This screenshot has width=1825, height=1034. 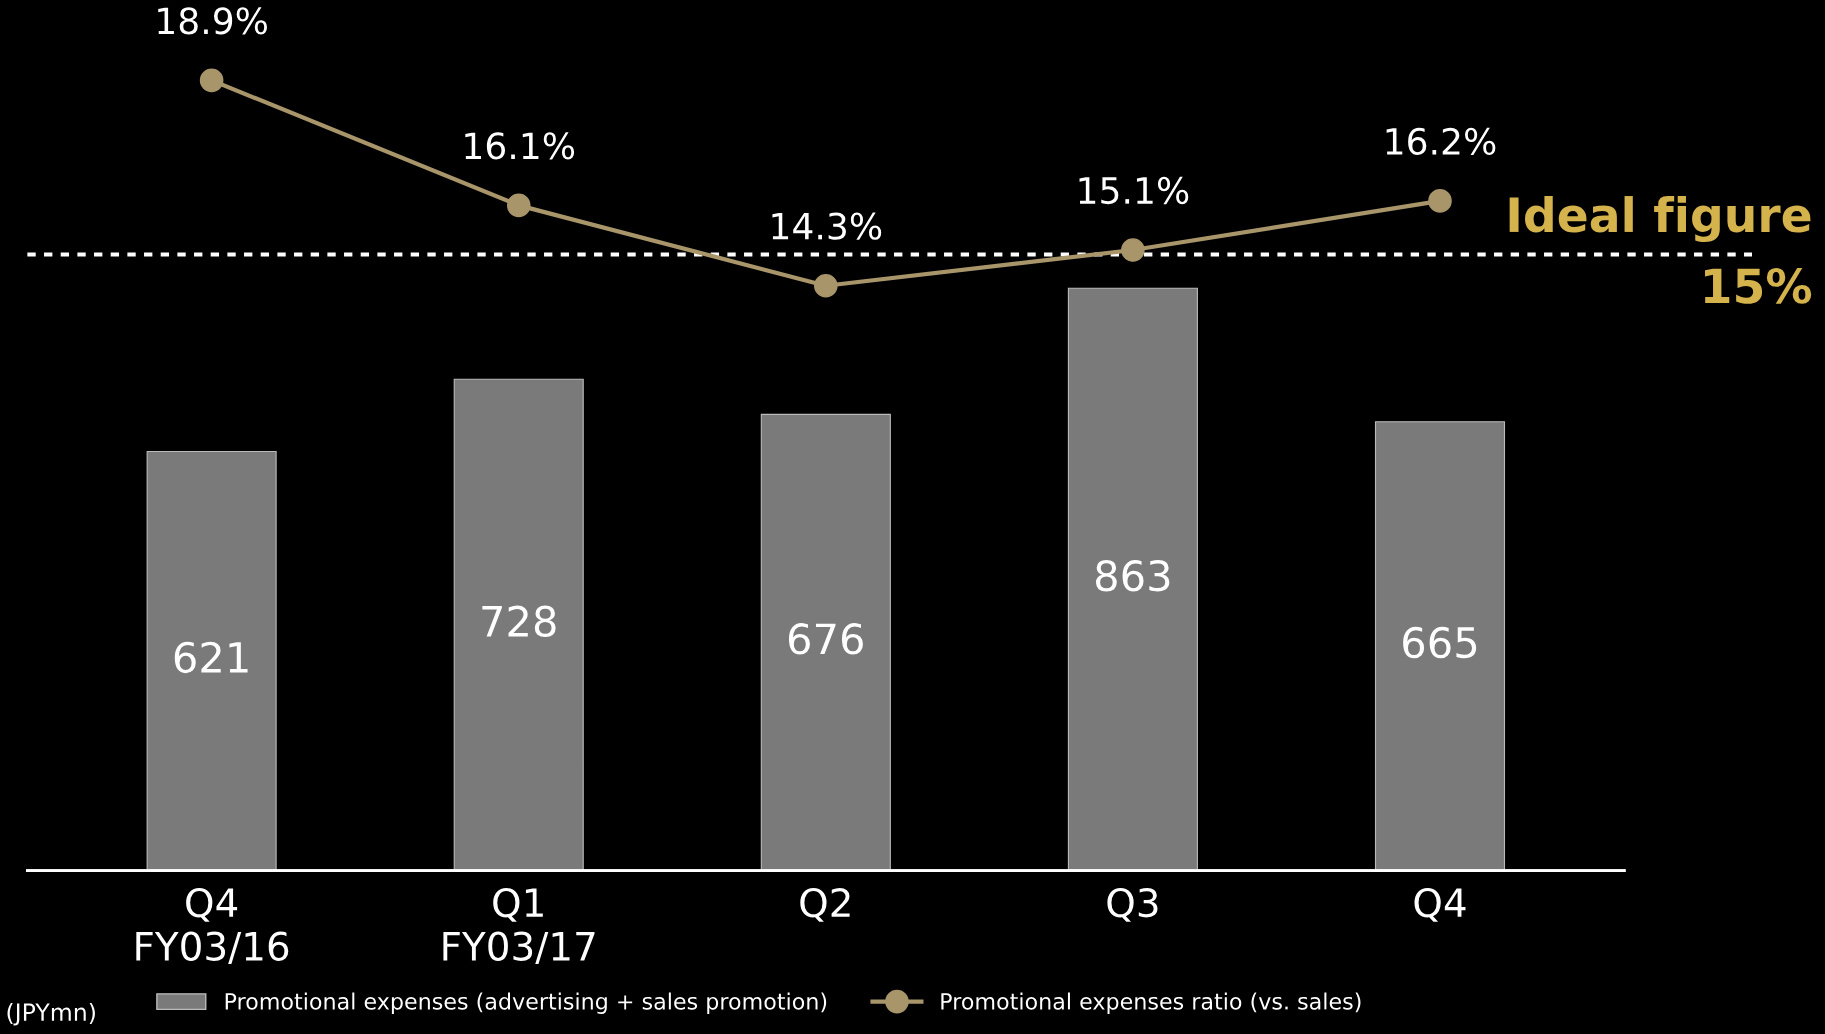 What do you see at coordinates (825, 904) in the screenshot?
I see `x-tick-label: Q2` at bounding box center [825, 904].